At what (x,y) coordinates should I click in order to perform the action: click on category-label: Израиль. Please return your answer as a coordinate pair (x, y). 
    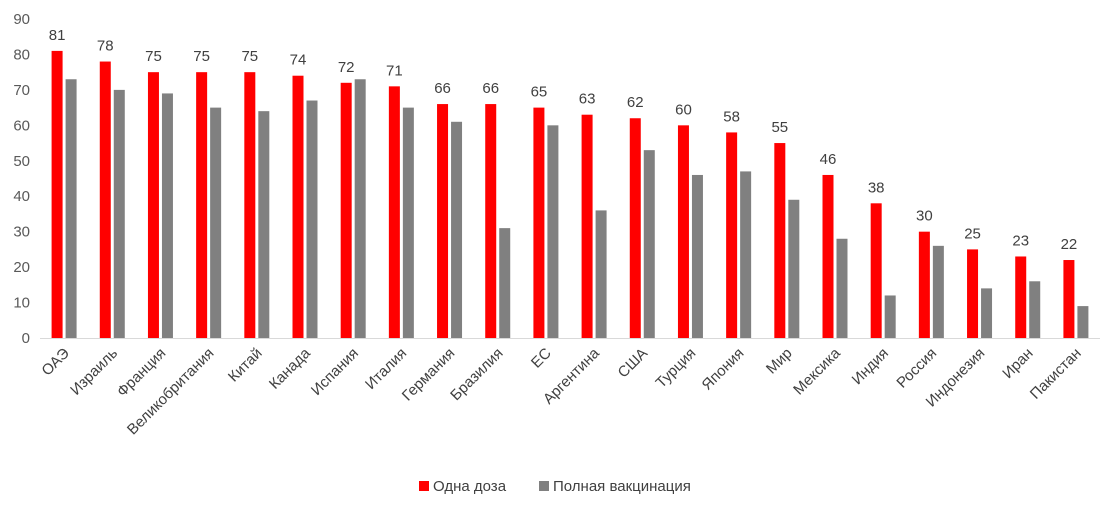
    Looking at the image, I should click on (94, 372).